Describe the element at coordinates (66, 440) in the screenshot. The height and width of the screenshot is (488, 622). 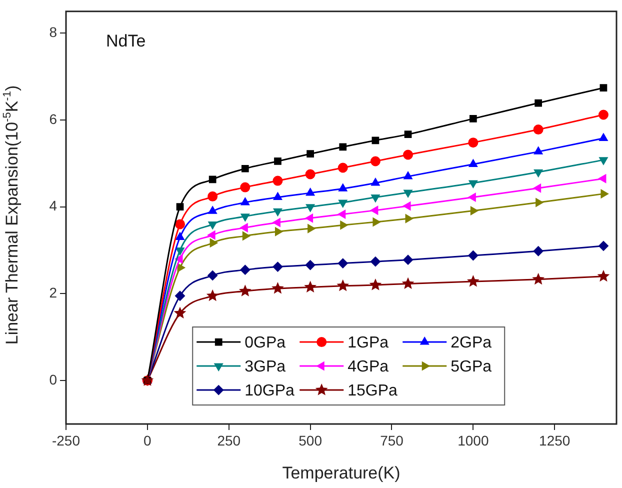
I see `x-tick-label: -250` at that location.